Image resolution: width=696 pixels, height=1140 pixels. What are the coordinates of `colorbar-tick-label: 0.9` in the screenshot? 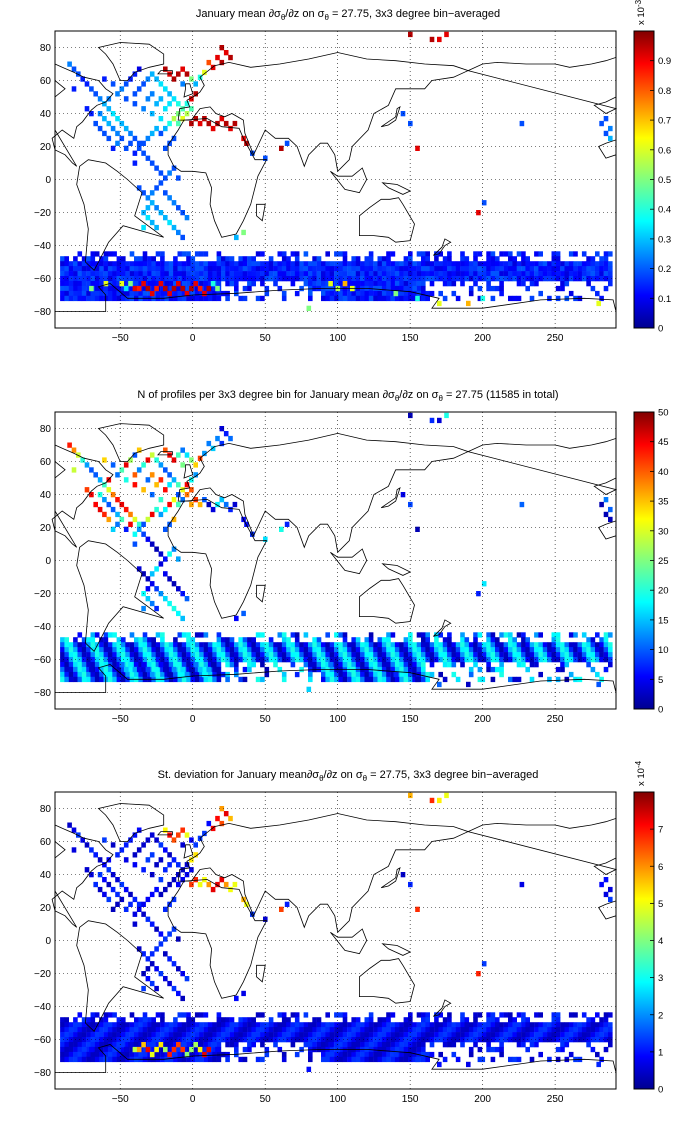 It's located at (664, 61).